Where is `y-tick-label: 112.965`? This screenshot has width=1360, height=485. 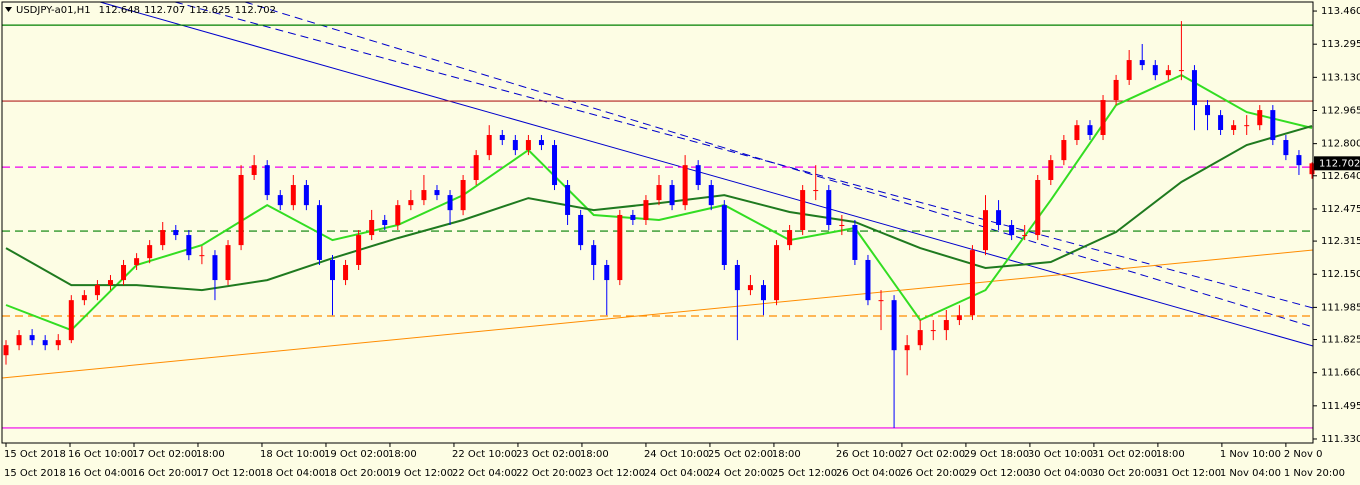 y-tick-label: 112.965 is located at coordinates (1340, 110).